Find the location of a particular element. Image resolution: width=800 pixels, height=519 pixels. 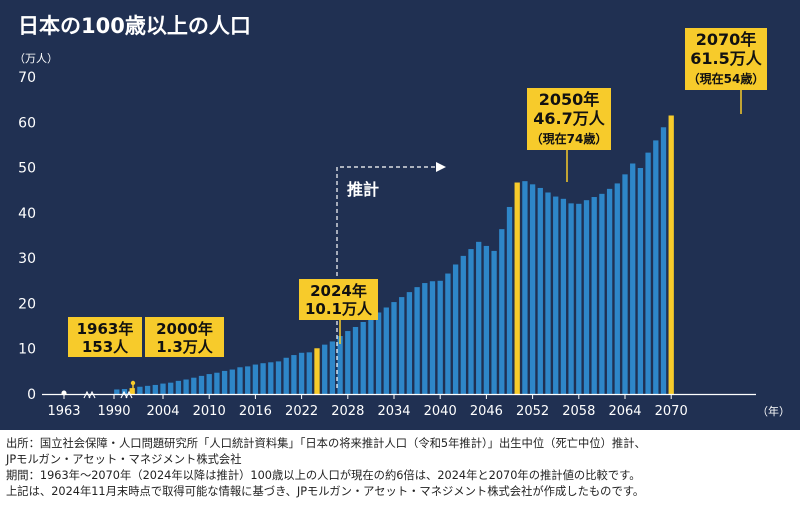

bar-2060 is located at coordinates (594, 295).